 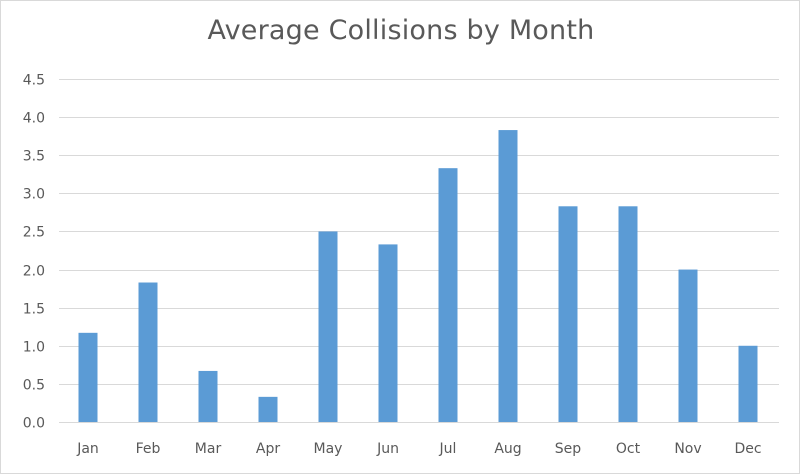 I want to click on bar-dec, so click(x=748, y=383).